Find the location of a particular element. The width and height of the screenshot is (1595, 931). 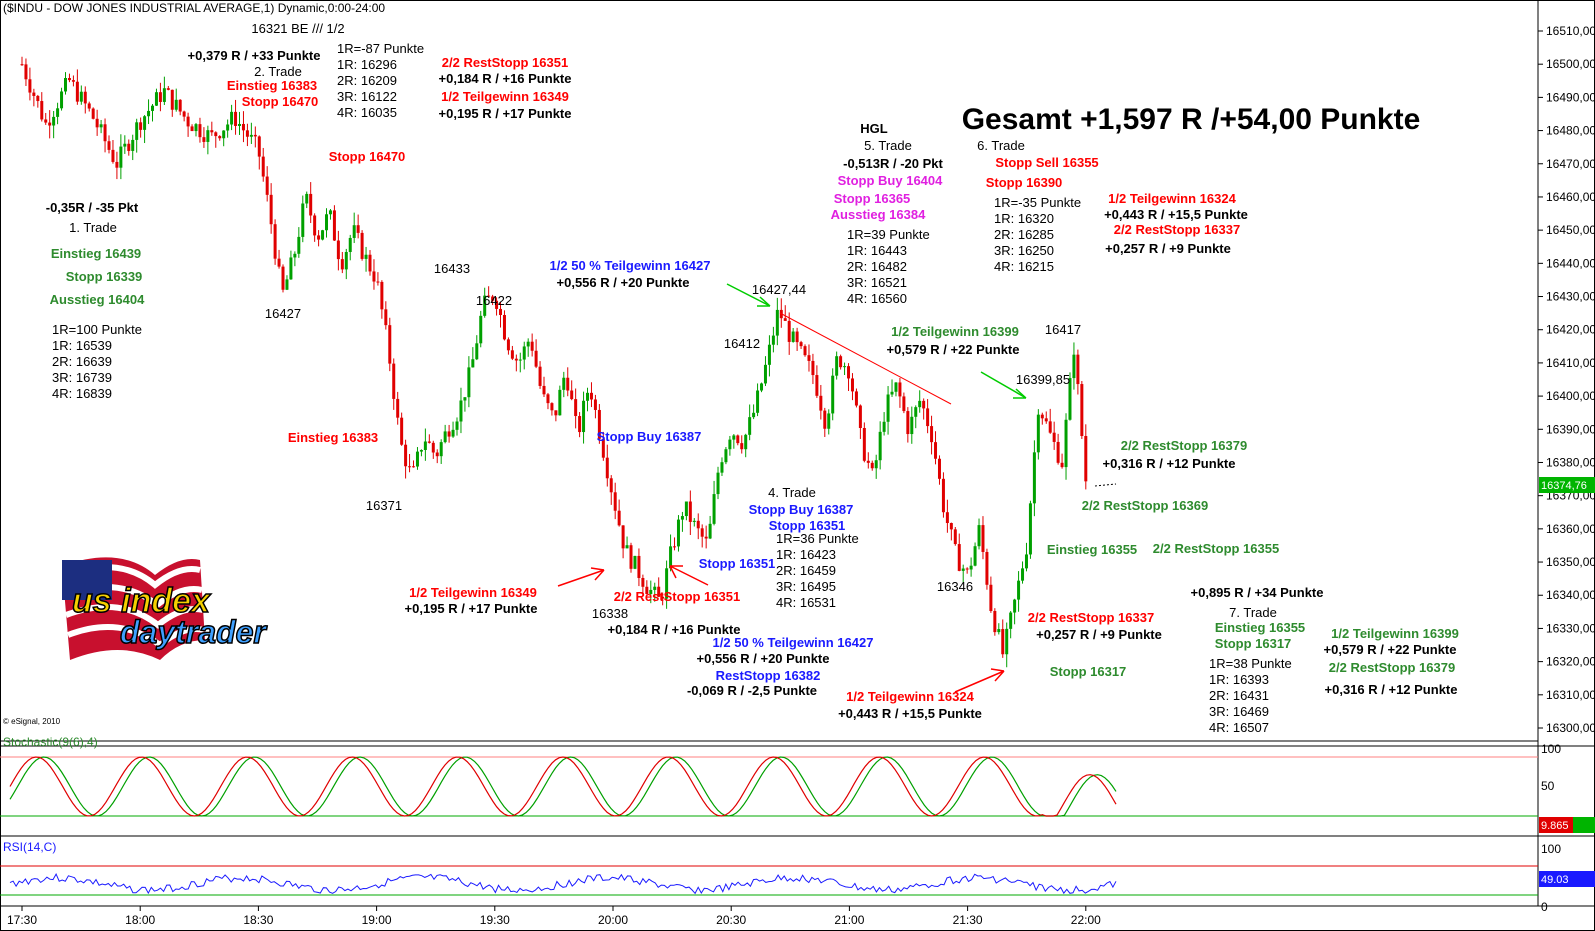

annotation-label: 2/2 RestStopp 16379 is located at coordinates (1184, 445).